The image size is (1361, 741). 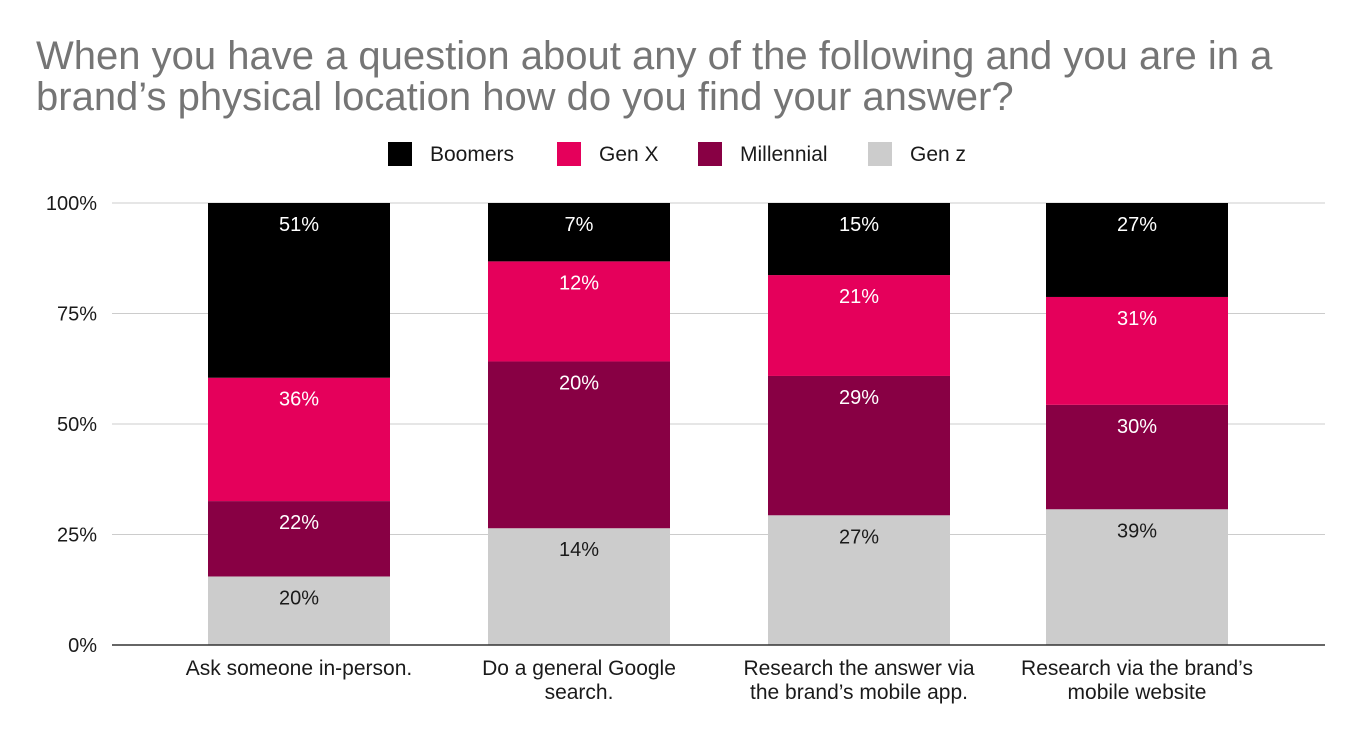 What do you see at coordinates (579, 283) in the screenshot?
I see `data-label: 12%` at bounding box center [579, 283].